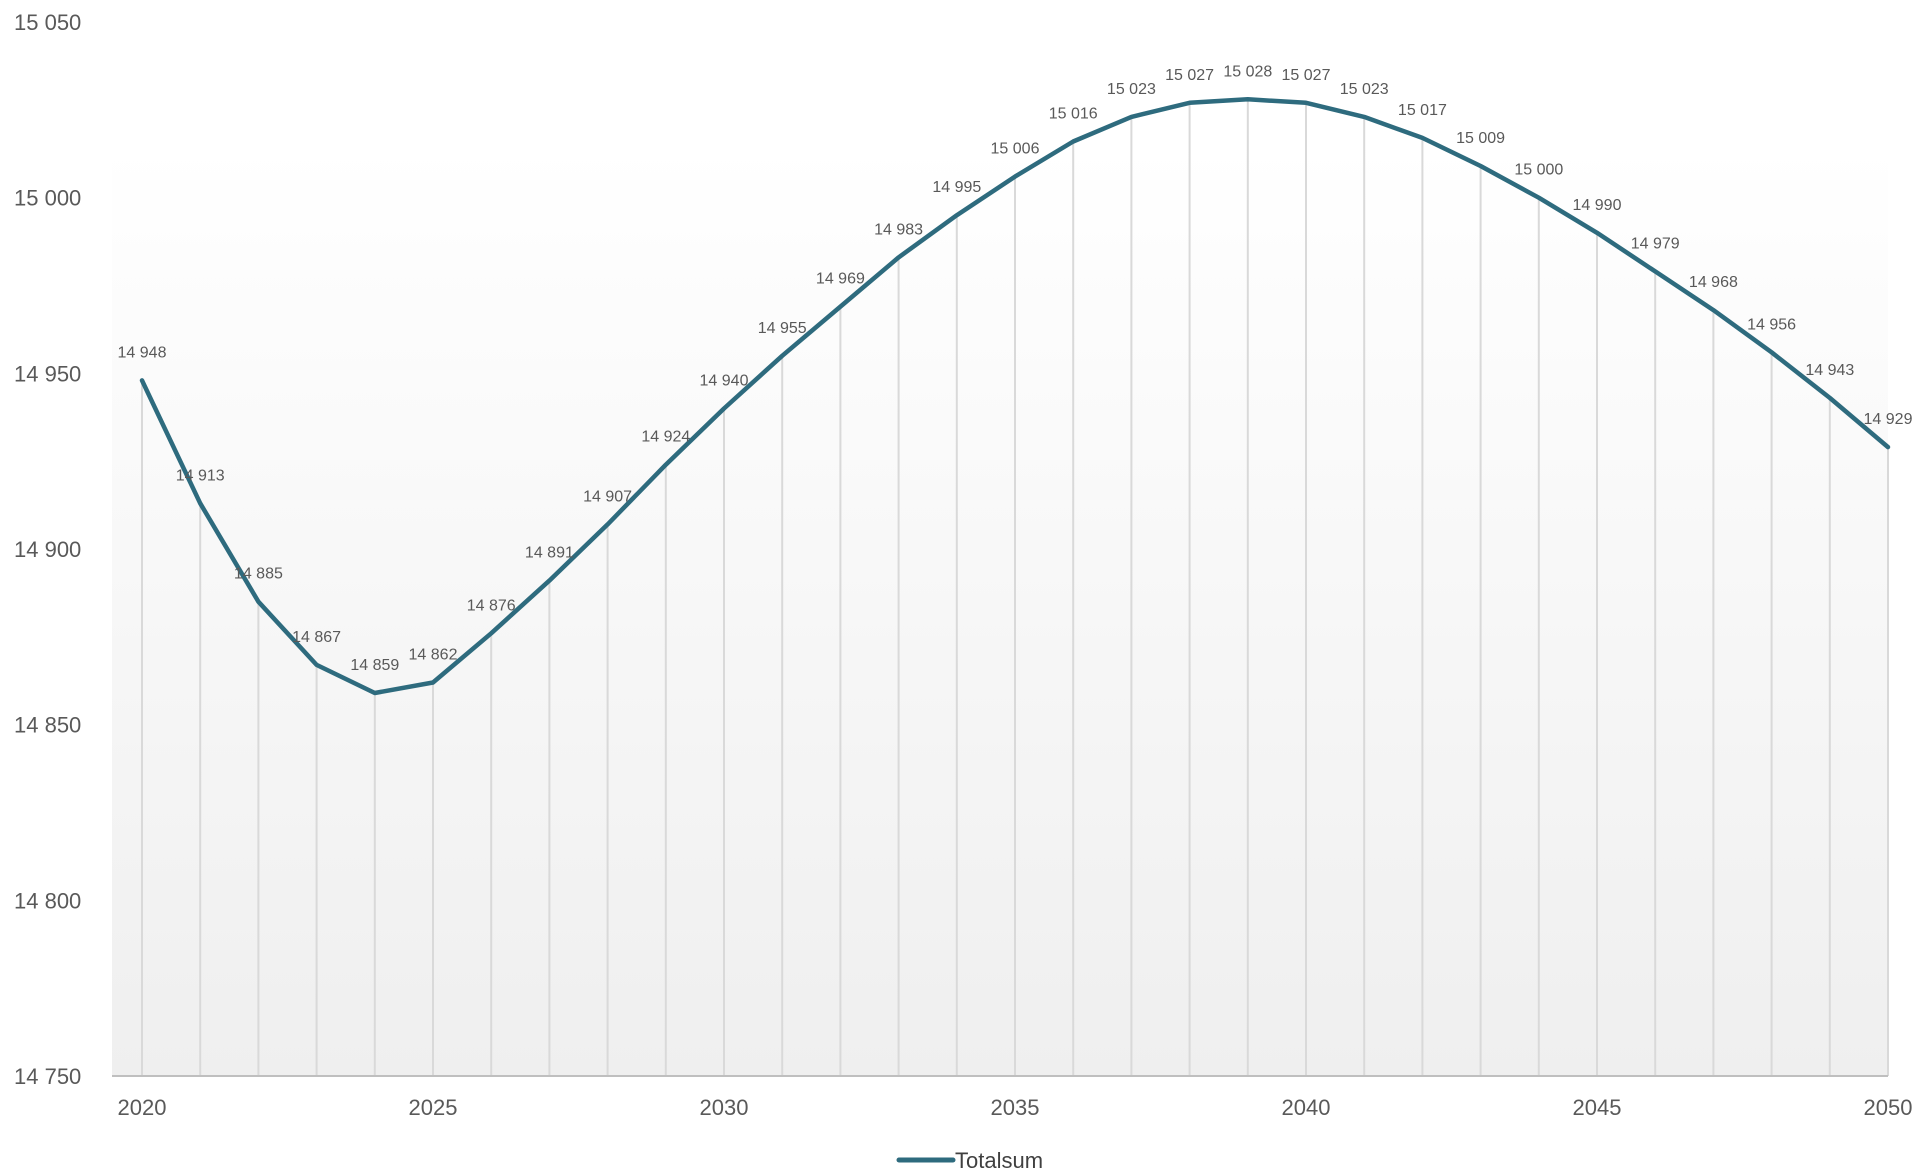 The width and height of the screenshot is (1916, 1171). What do you see at coordinates (1306, 1107) in the screenshot?
I see `x-tick-label: 2040` at bounding box center [1306, 1107].